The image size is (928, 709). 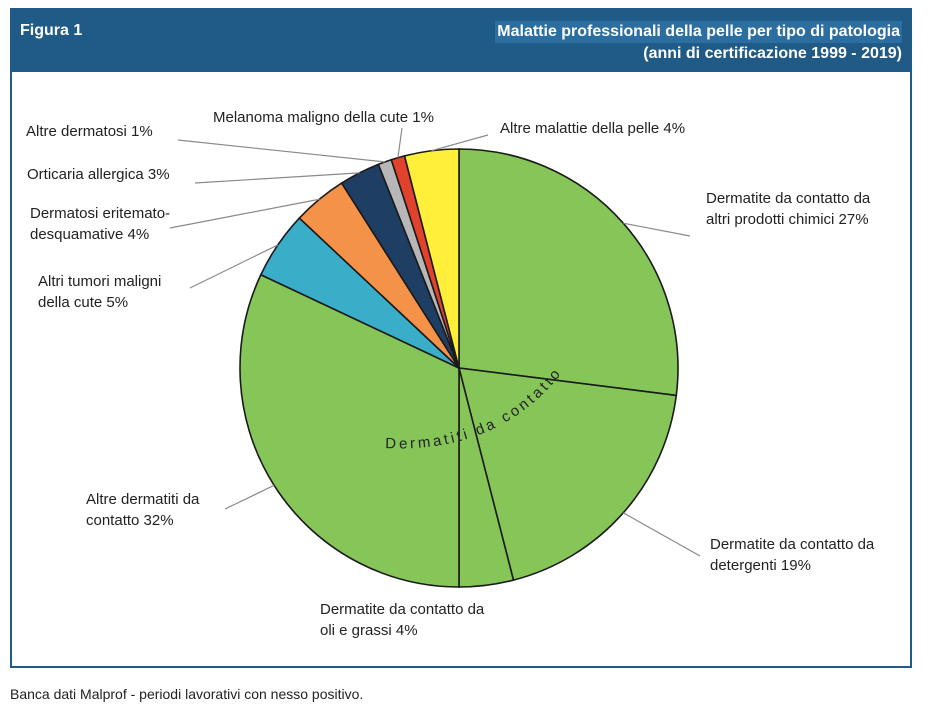 I want to click on slice-label-5: Dermatosi eritemato-desquamative 4%, so click(x=100, y=224).